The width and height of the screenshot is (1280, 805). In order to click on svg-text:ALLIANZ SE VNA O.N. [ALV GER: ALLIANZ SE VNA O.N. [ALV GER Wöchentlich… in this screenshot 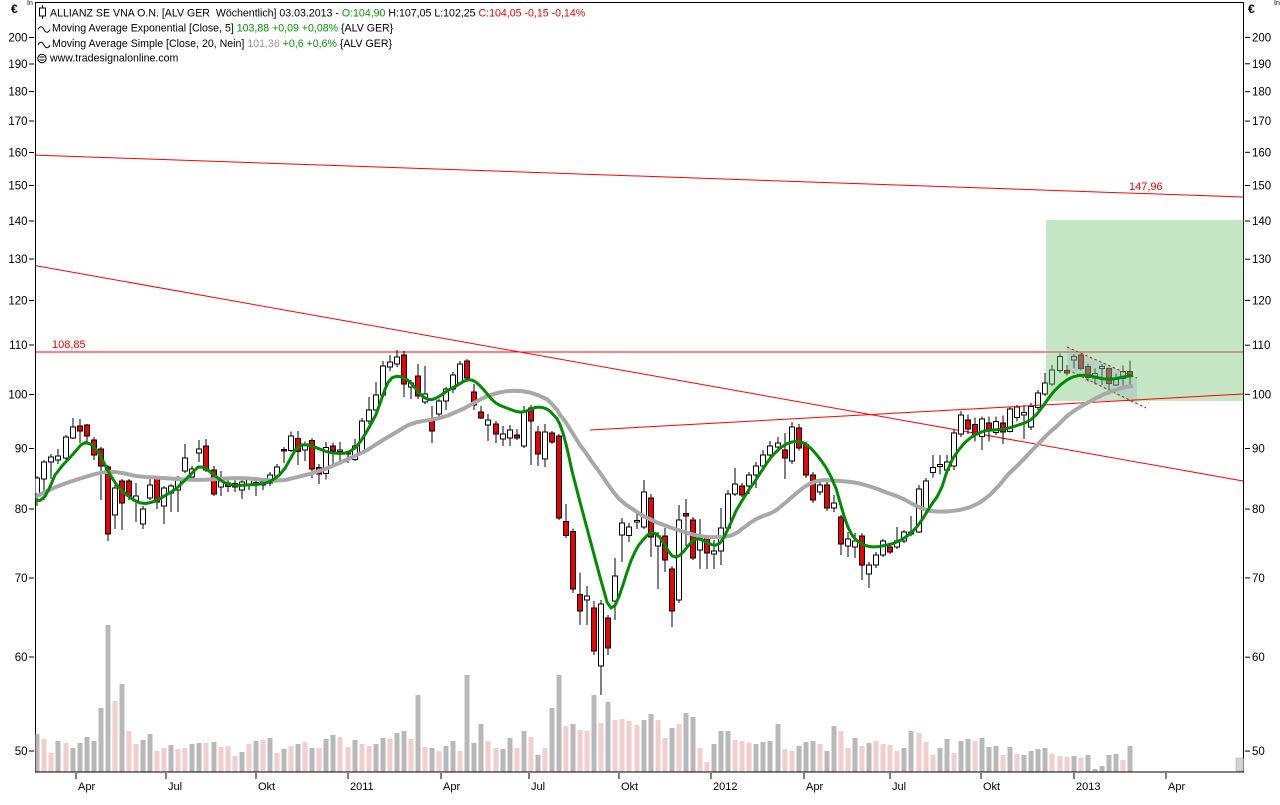, I will do `click(318, 14)`.